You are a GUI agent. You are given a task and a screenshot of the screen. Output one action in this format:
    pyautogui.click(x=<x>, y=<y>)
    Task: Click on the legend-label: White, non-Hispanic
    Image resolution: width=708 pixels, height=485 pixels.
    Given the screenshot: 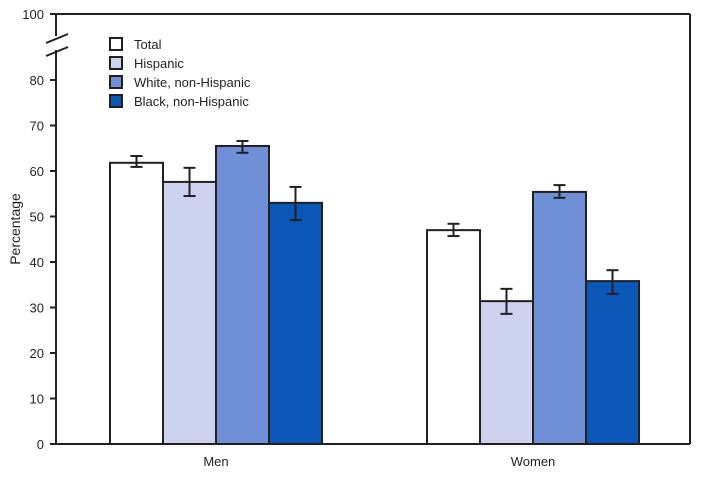 What is the action you would take?
    pyautogui.click(x=192, y=82)
    